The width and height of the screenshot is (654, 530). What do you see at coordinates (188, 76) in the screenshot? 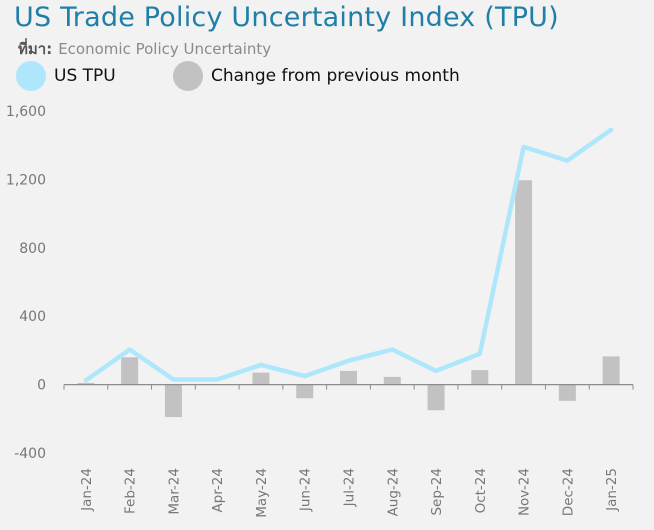
I see `legend-swatch-bar-icon` at bounding box center [188, 76].